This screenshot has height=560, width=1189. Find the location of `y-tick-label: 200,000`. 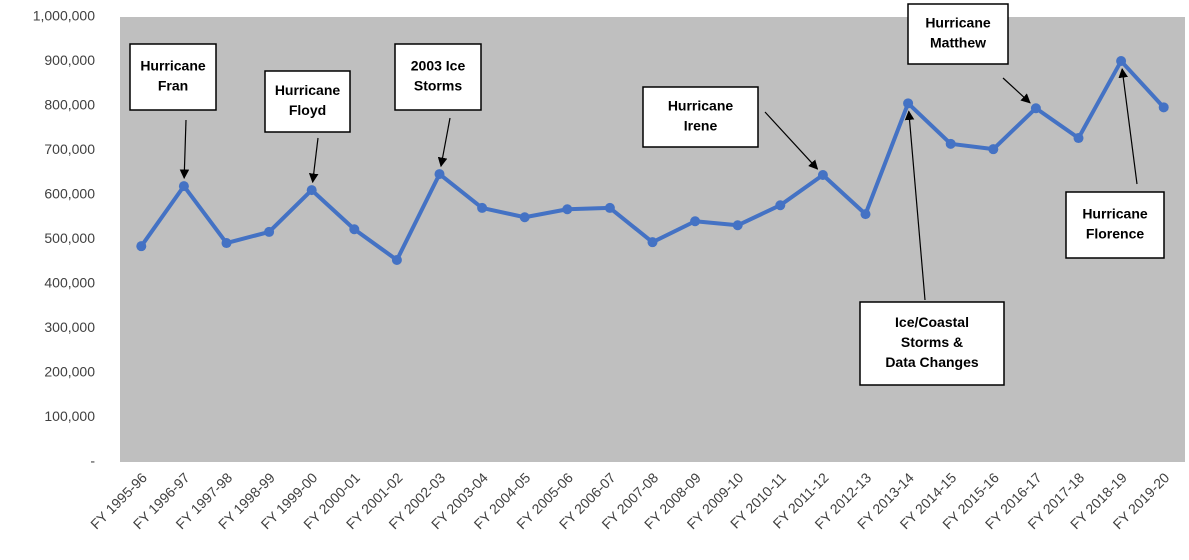

y-tick-label: 200,000 is located at coordinates (69, 372).